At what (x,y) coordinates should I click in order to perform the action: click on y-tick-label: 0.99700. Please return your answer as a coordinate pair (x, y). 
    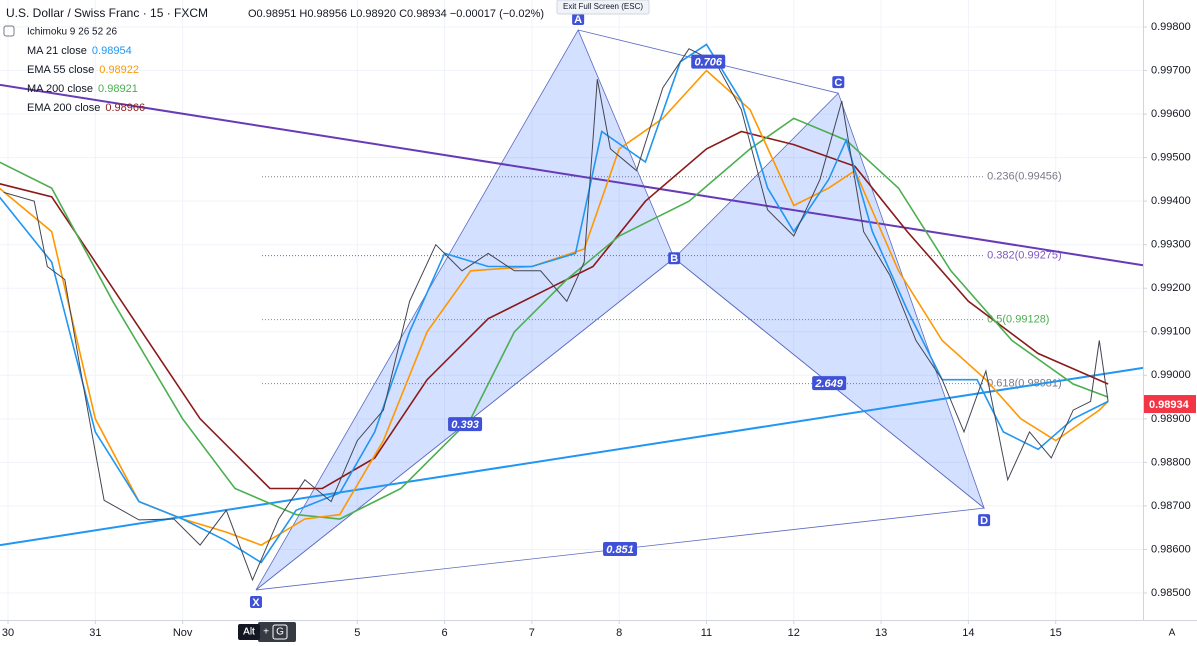
    Looking at the image, I should click on (1171, 70).